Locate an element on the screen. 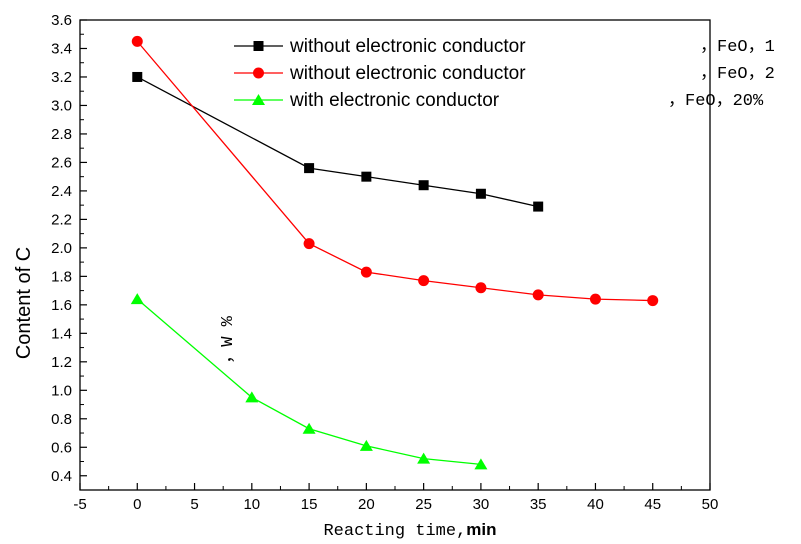  y-tick-label: 2.6 is located at coordinates (61, 162).